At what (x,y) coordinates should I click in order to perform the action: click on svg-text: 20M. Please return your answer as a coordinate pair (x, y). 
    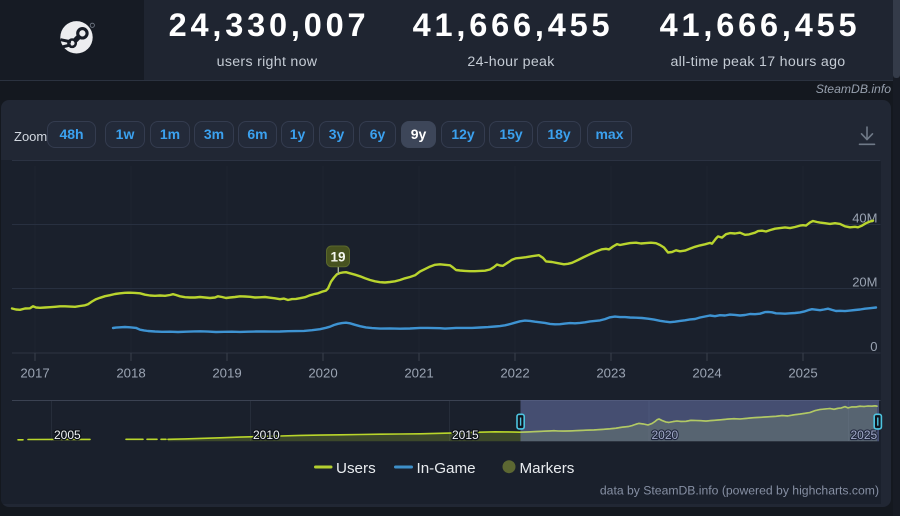
    Looking at the image, I should click on (864, 282).